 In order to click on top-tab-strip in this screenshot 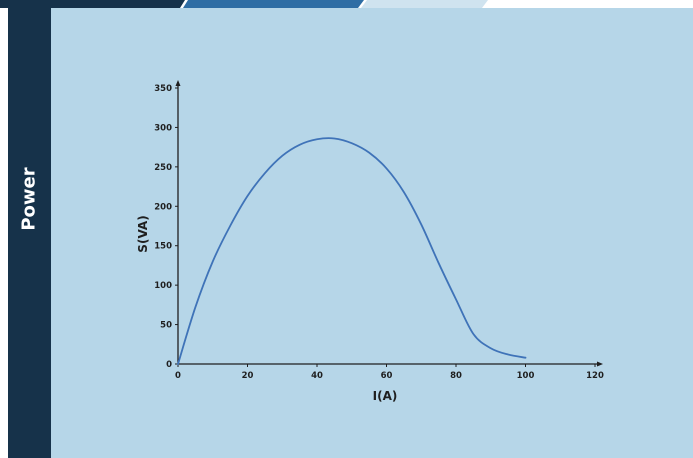, I will do `click(244, 4)`.